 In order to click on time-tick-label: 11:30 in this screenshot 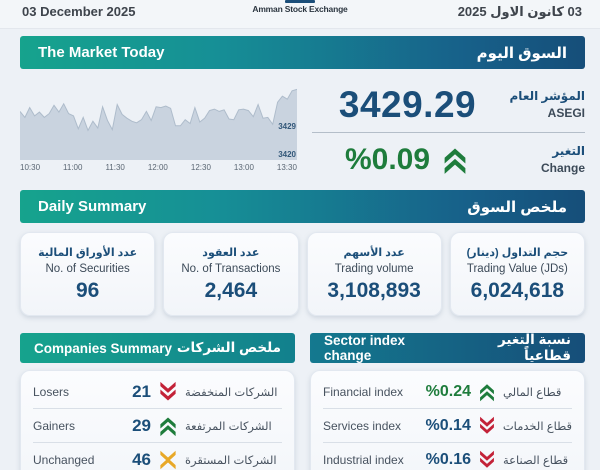, I will do `click(115, 167)`.